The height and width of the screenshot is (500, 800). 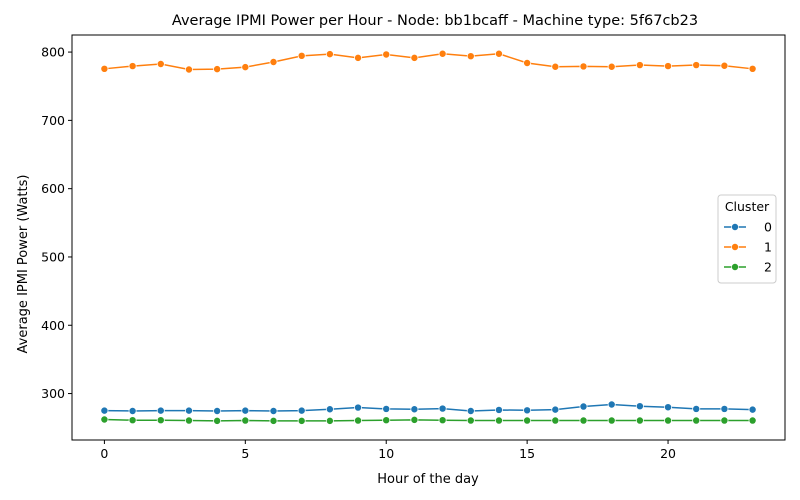 I want to click on y-tick-label: 400, so click(x=53, y=325).